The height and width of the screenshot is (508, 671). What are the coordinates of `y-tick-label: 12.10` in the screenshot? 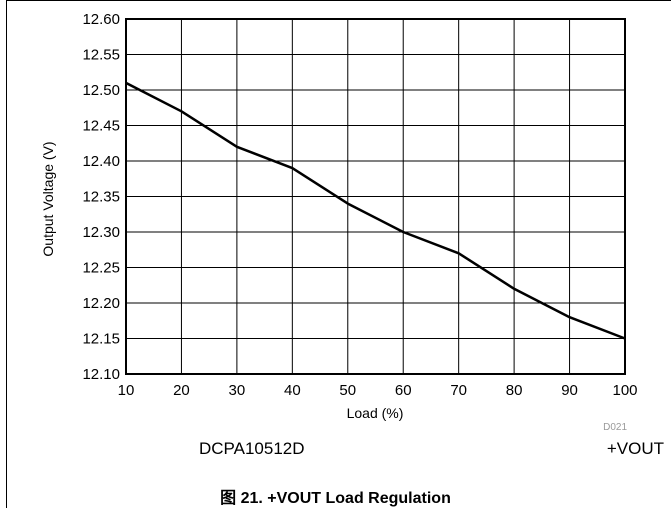 It's located at (101, 374).